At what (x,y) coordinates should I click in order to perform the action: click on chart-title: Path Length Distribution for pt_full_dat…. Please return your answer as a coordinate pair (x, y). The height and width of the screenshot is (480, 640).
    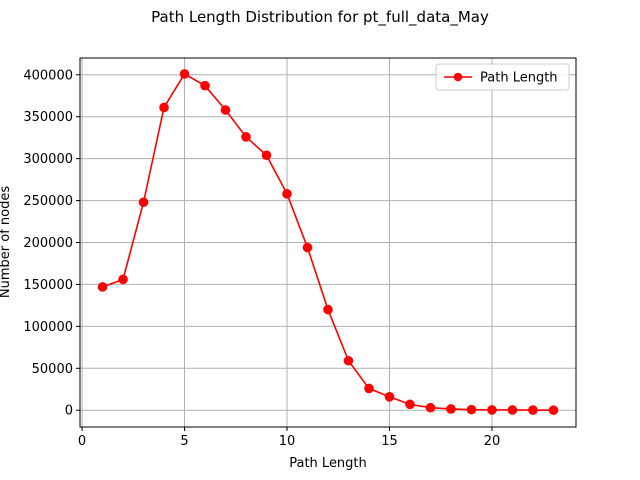
    Looking at the image, I should click on (320, 17).